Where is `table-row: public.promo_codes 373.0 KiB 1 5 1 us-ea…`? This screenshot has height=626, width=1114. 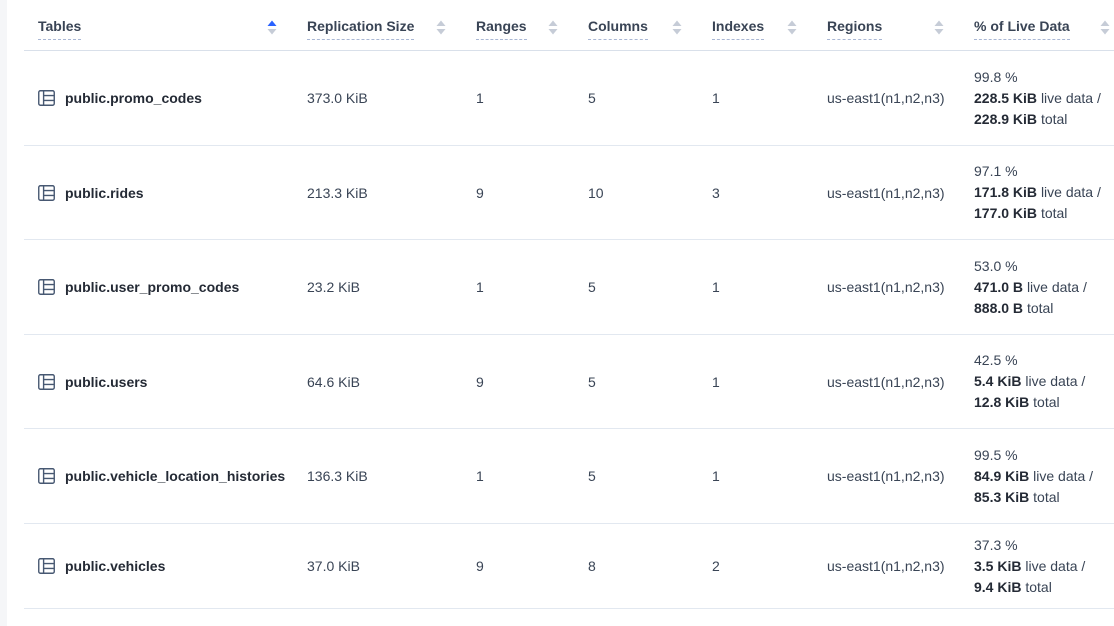 table-row: public.promo_codes 373.0 KiB 1 5 1 us-ea… is located at coordinates (569, 98).